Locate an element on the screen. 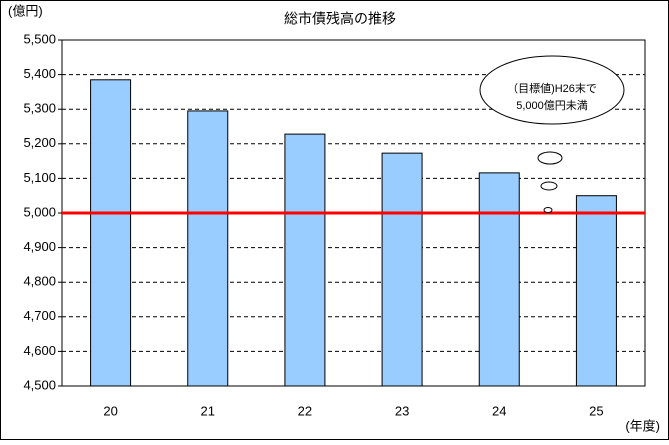 This screenshot has height=445, width=669. x-tick-label: 24 is located at coordinates (499, 410).